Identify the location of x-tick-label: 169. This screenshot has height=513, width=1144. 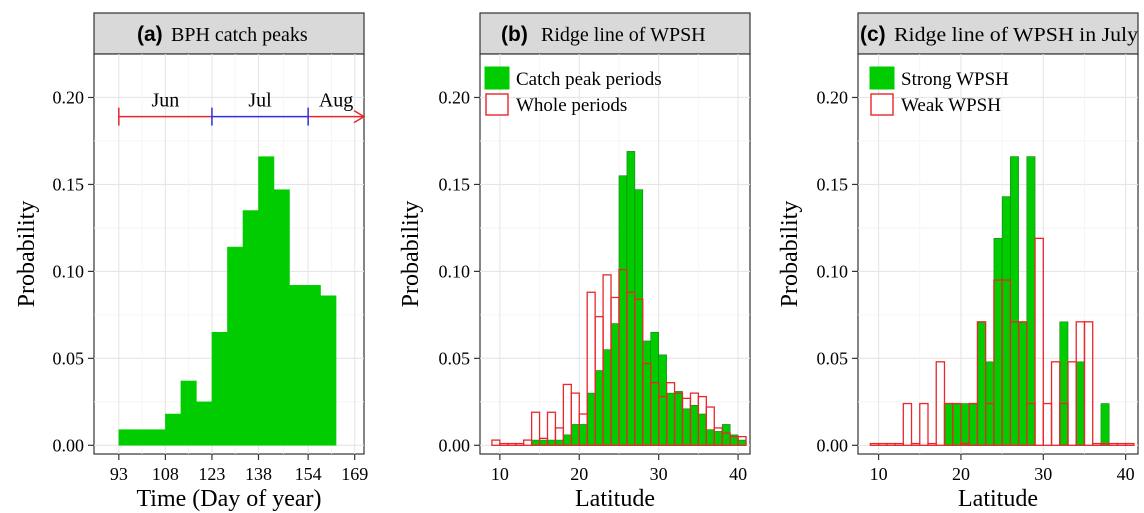
(354, 474).